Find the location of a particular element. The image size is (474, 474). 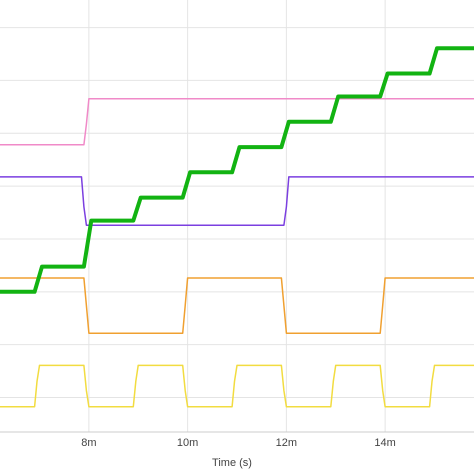

x-tick-label: 8m is located at coordinates (88, 443).